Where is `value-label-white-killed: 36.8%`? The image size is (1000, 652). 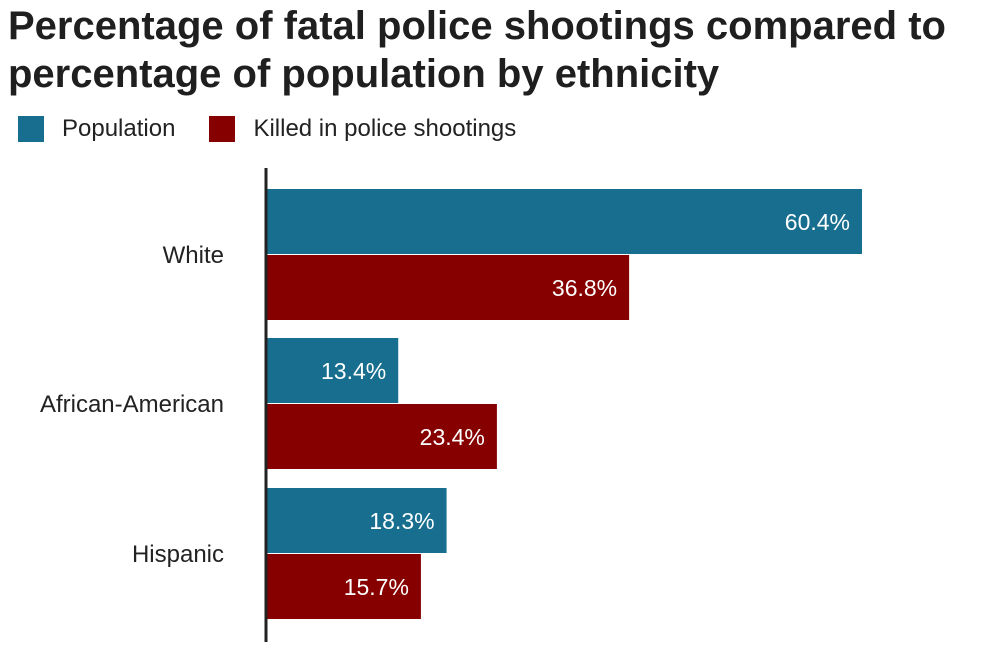 value-label-white-killed: 36.8% is located at coordinates (584, 288).